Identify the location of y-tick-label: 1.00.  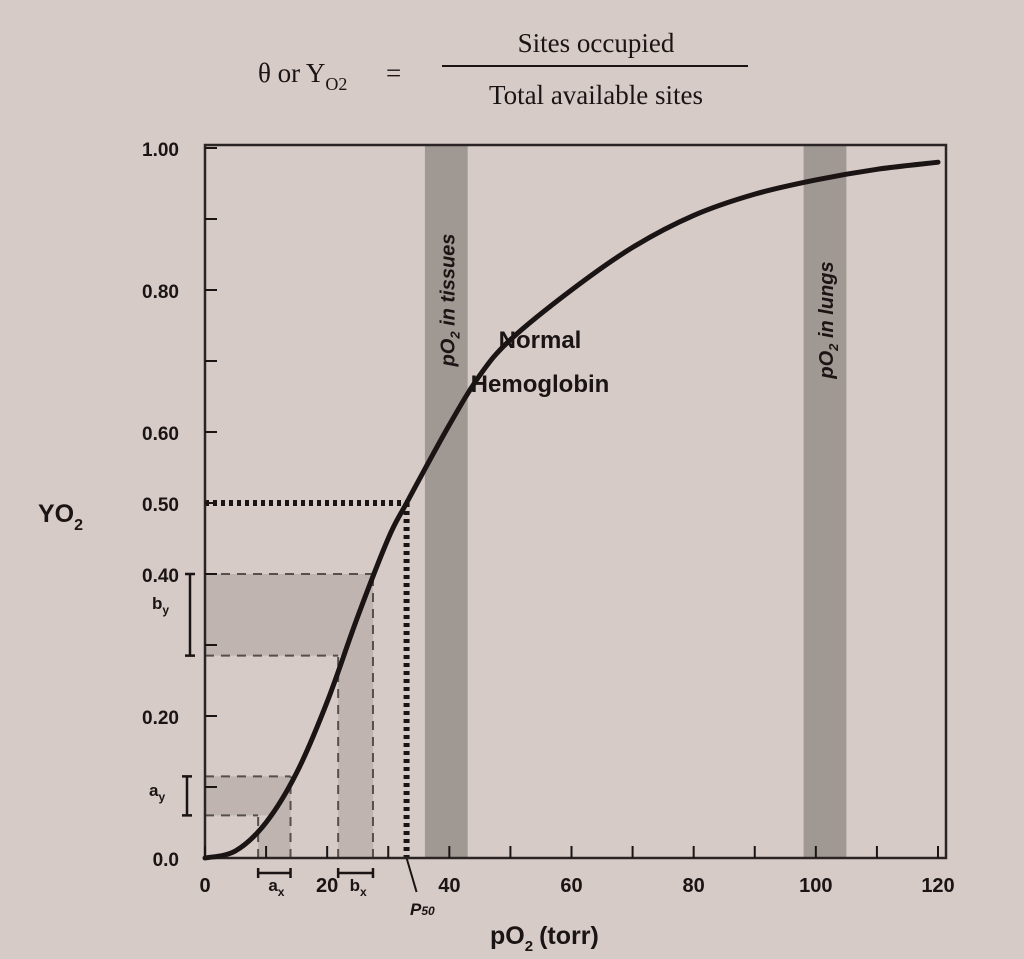
(160, 150).